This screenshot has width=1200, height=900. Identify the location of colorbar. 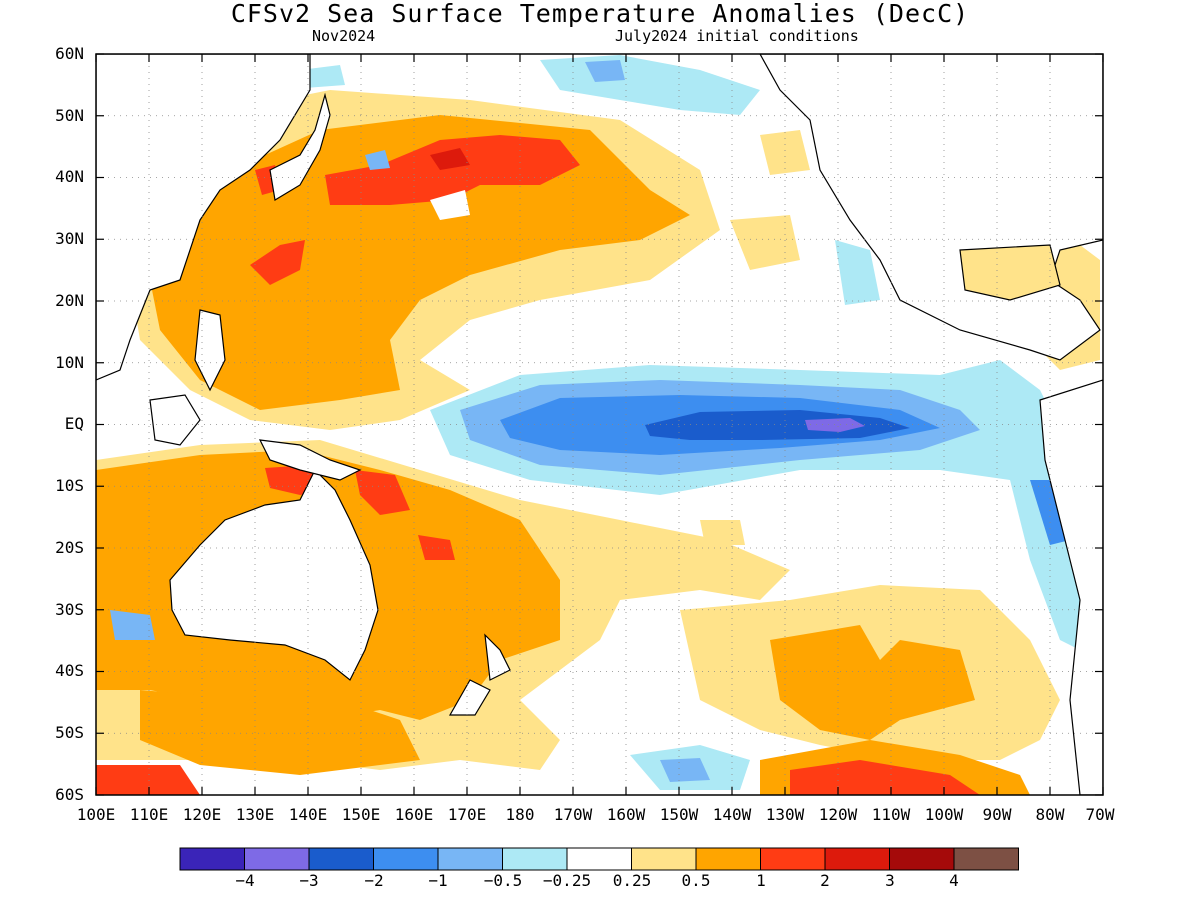
(599, 859).